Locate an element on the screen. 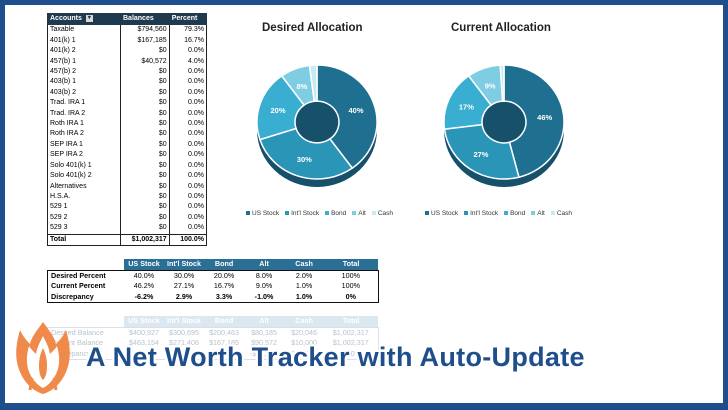 Image resolution: width=728 pixels, height=410 pixels. headline-title: A Net Worth Tracker with Auto-Update is located at coordinates (335, 357).